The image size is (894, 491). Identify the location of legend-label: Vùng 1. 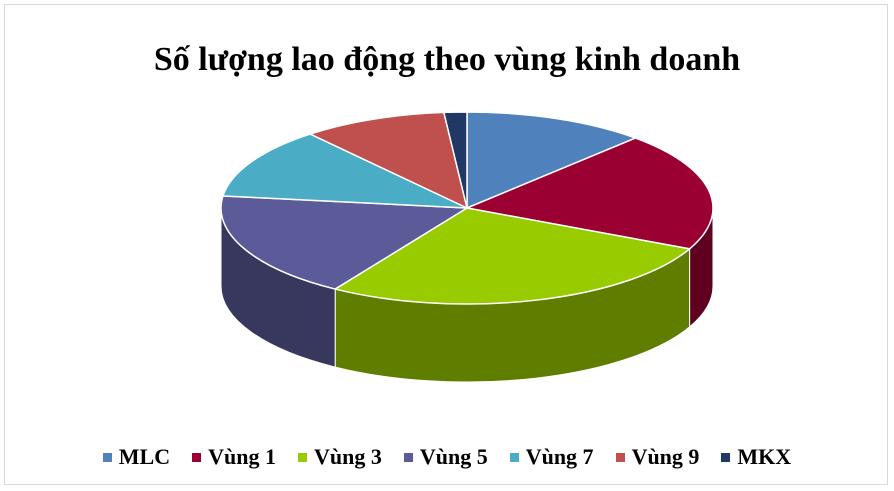
(242, 456).